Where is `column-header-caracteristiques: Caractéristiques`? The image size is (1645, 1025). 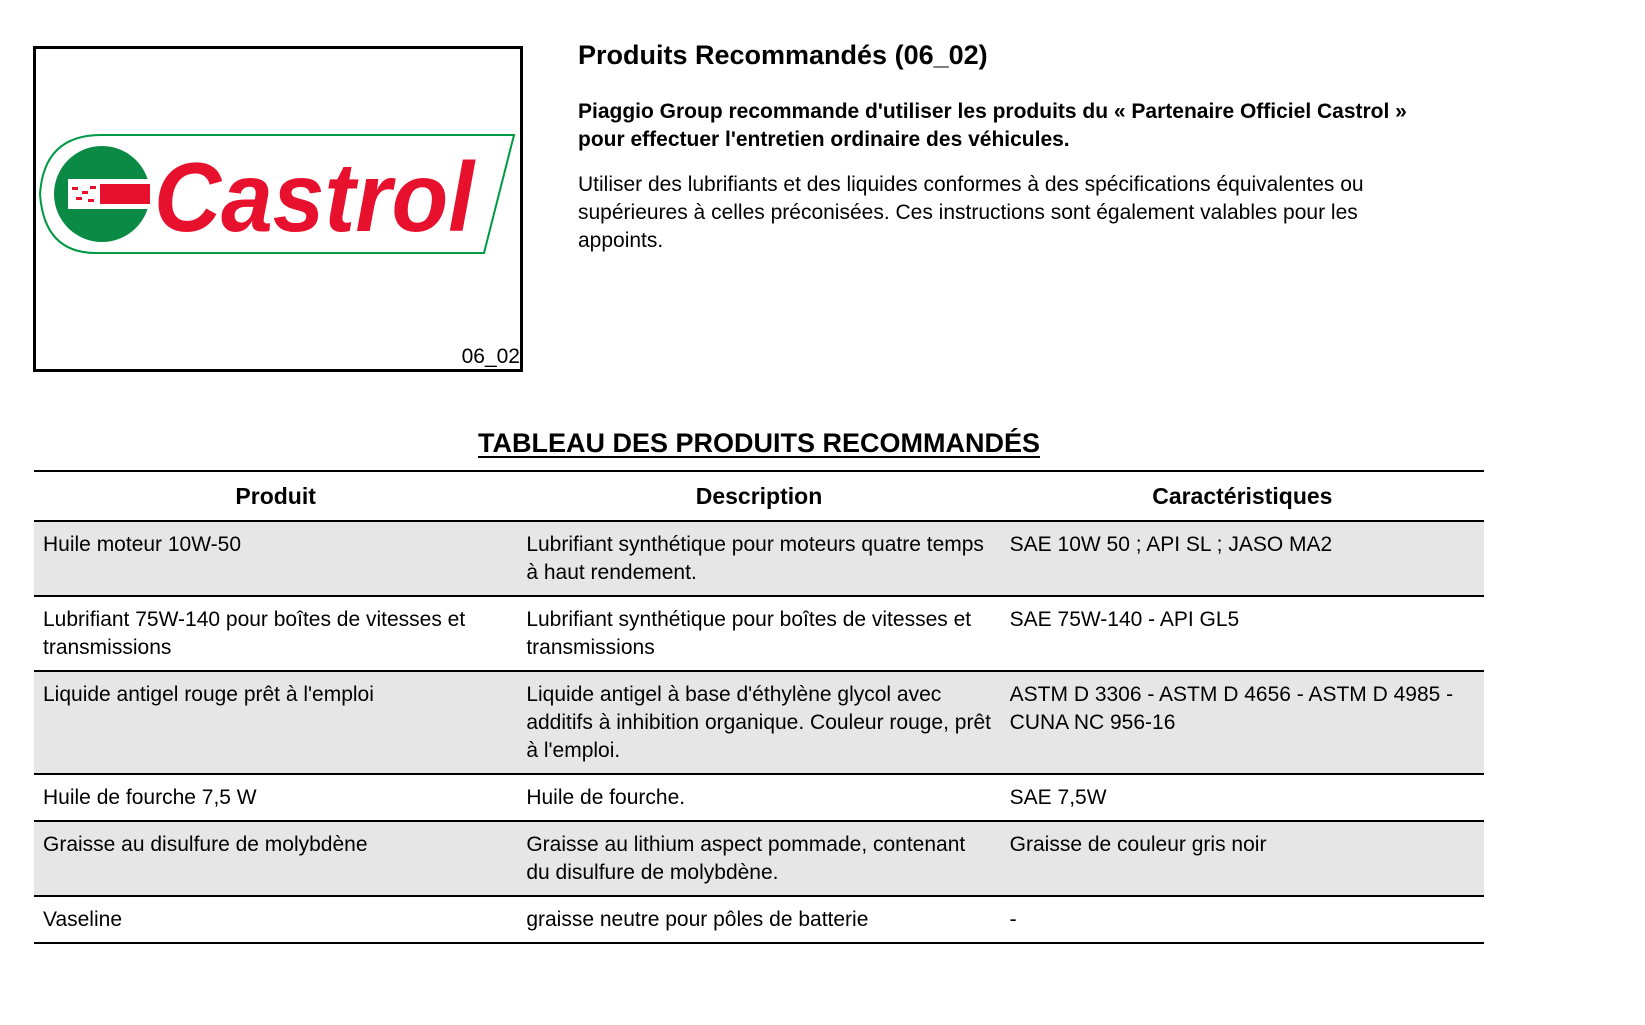
column-header-caracteristiques: Caractéristiques is located at coordinates (1242, 496).